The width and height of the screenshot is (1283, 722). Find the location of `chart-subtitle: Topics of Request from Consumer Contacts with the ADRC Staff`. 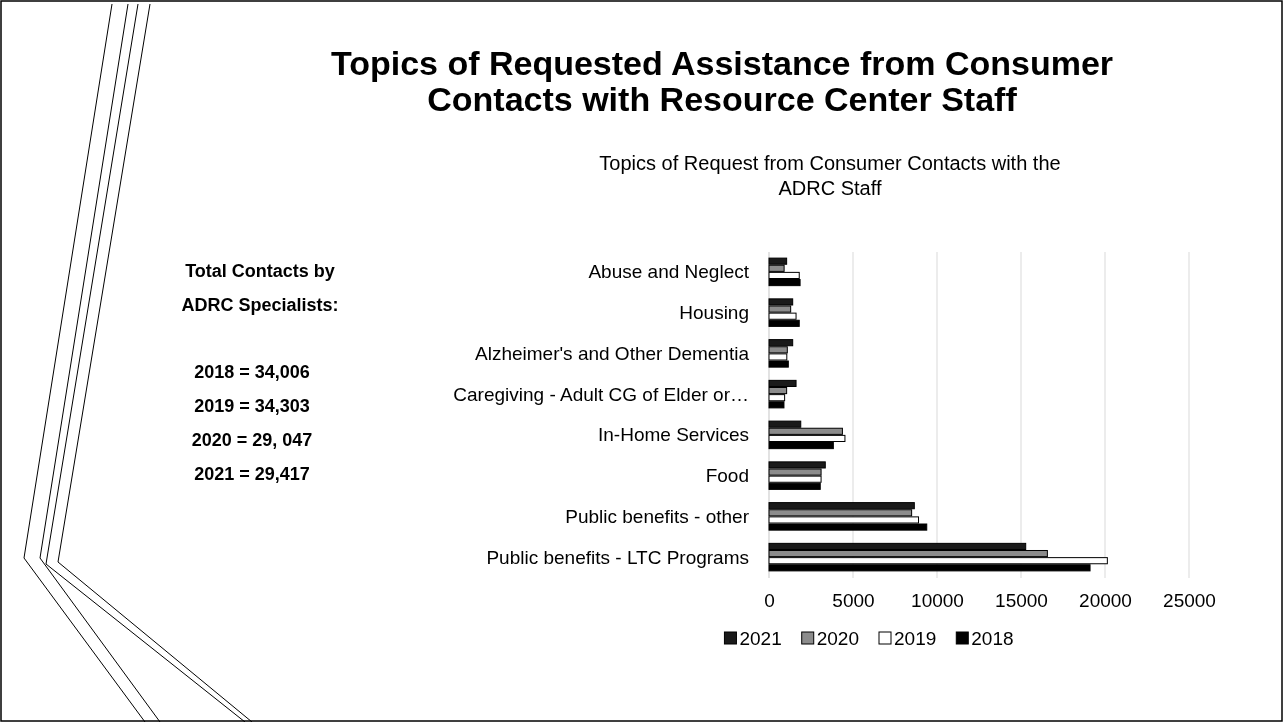

chart-subtitle: Topics of Request from Consumer Contacts with the ADRC Staff is located at coordinates (830, 175).